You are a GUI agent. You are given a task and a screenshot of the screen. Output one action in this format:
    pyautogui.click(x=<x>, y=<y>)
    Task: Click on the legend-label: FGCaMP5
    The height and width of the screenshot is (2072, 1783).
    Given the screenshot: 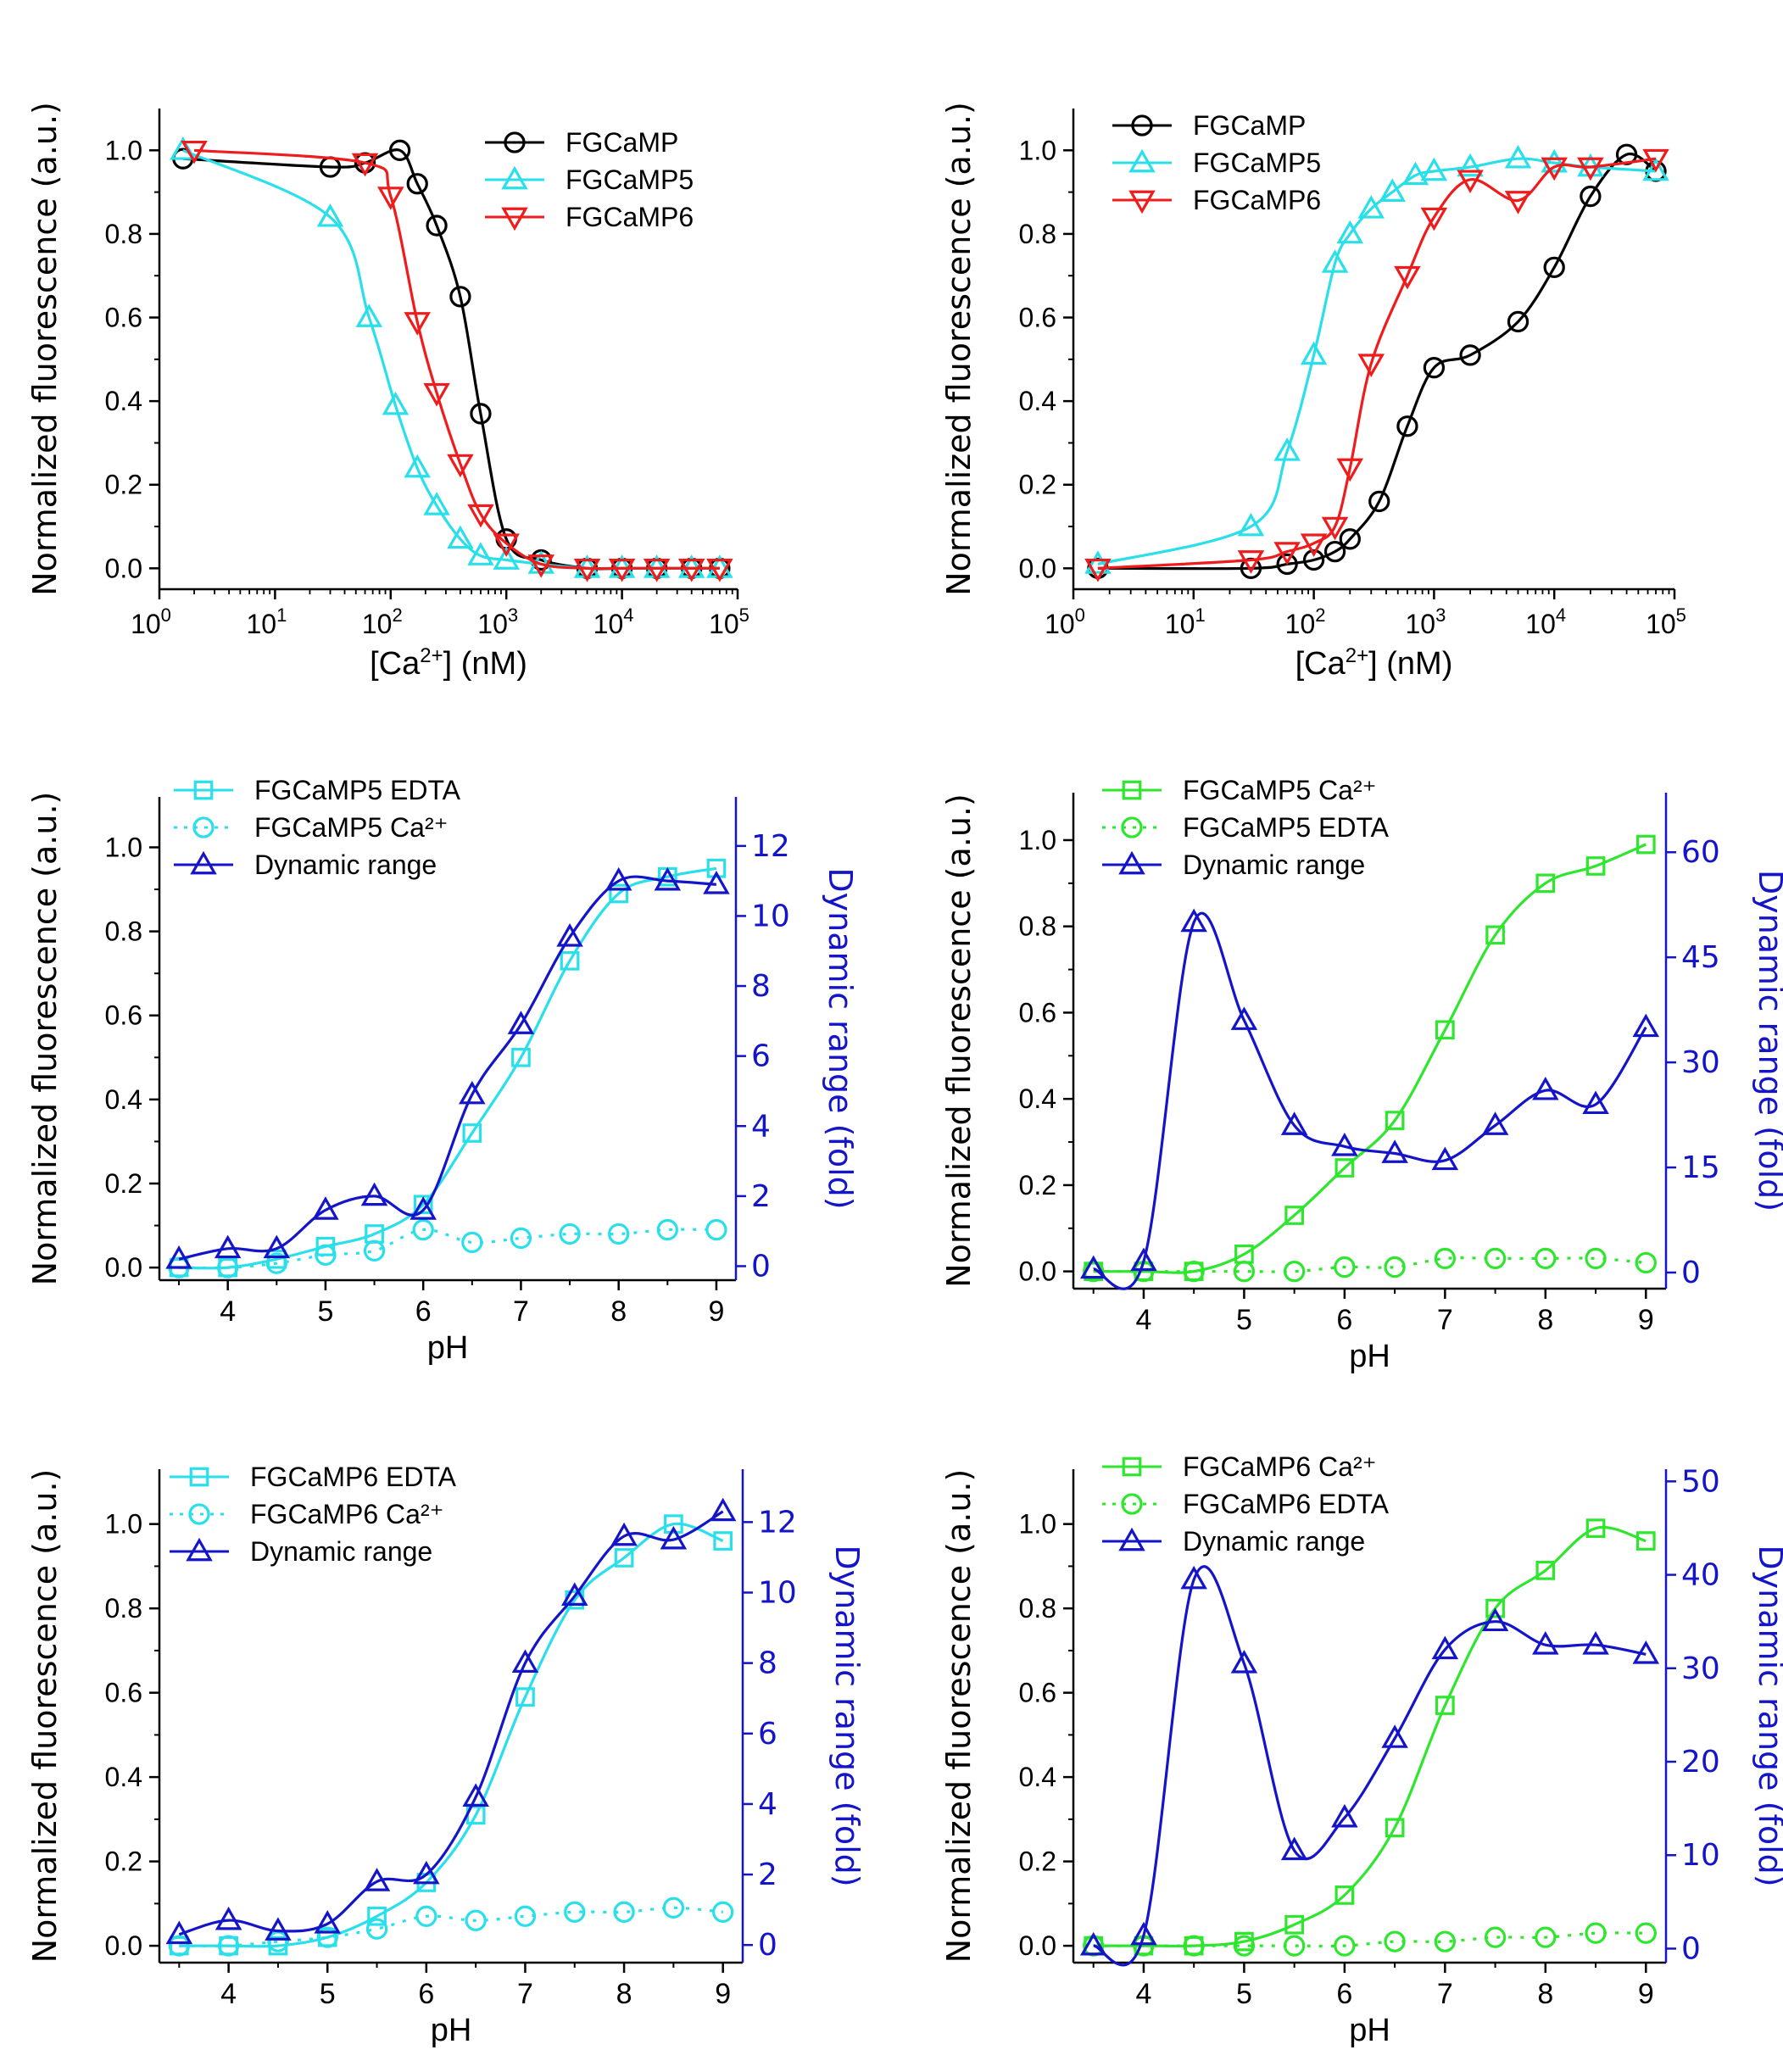 What is the action you would take?
    pyautogui.click(x=630, y=179)
    